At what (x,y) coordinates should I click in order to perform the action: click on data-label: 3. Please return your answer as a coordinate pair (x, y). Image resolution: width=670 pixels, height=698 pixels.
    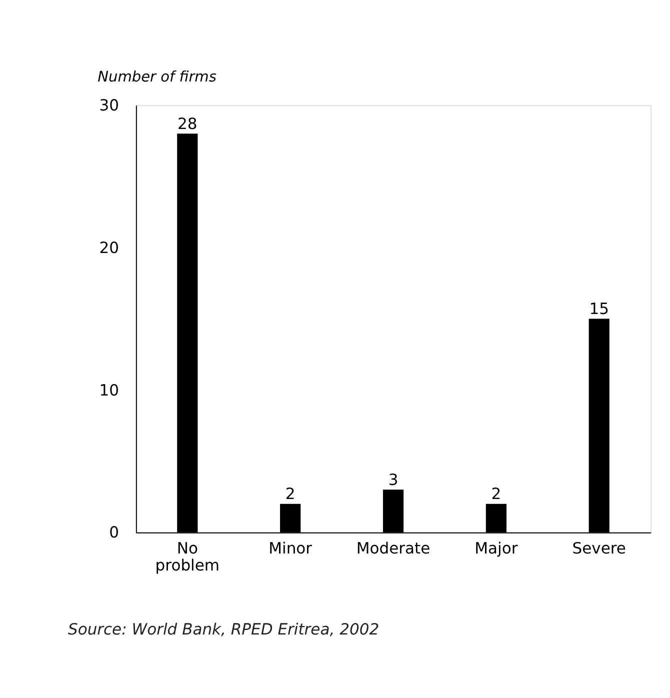
    Looking at the image, I should click on (393, 479).